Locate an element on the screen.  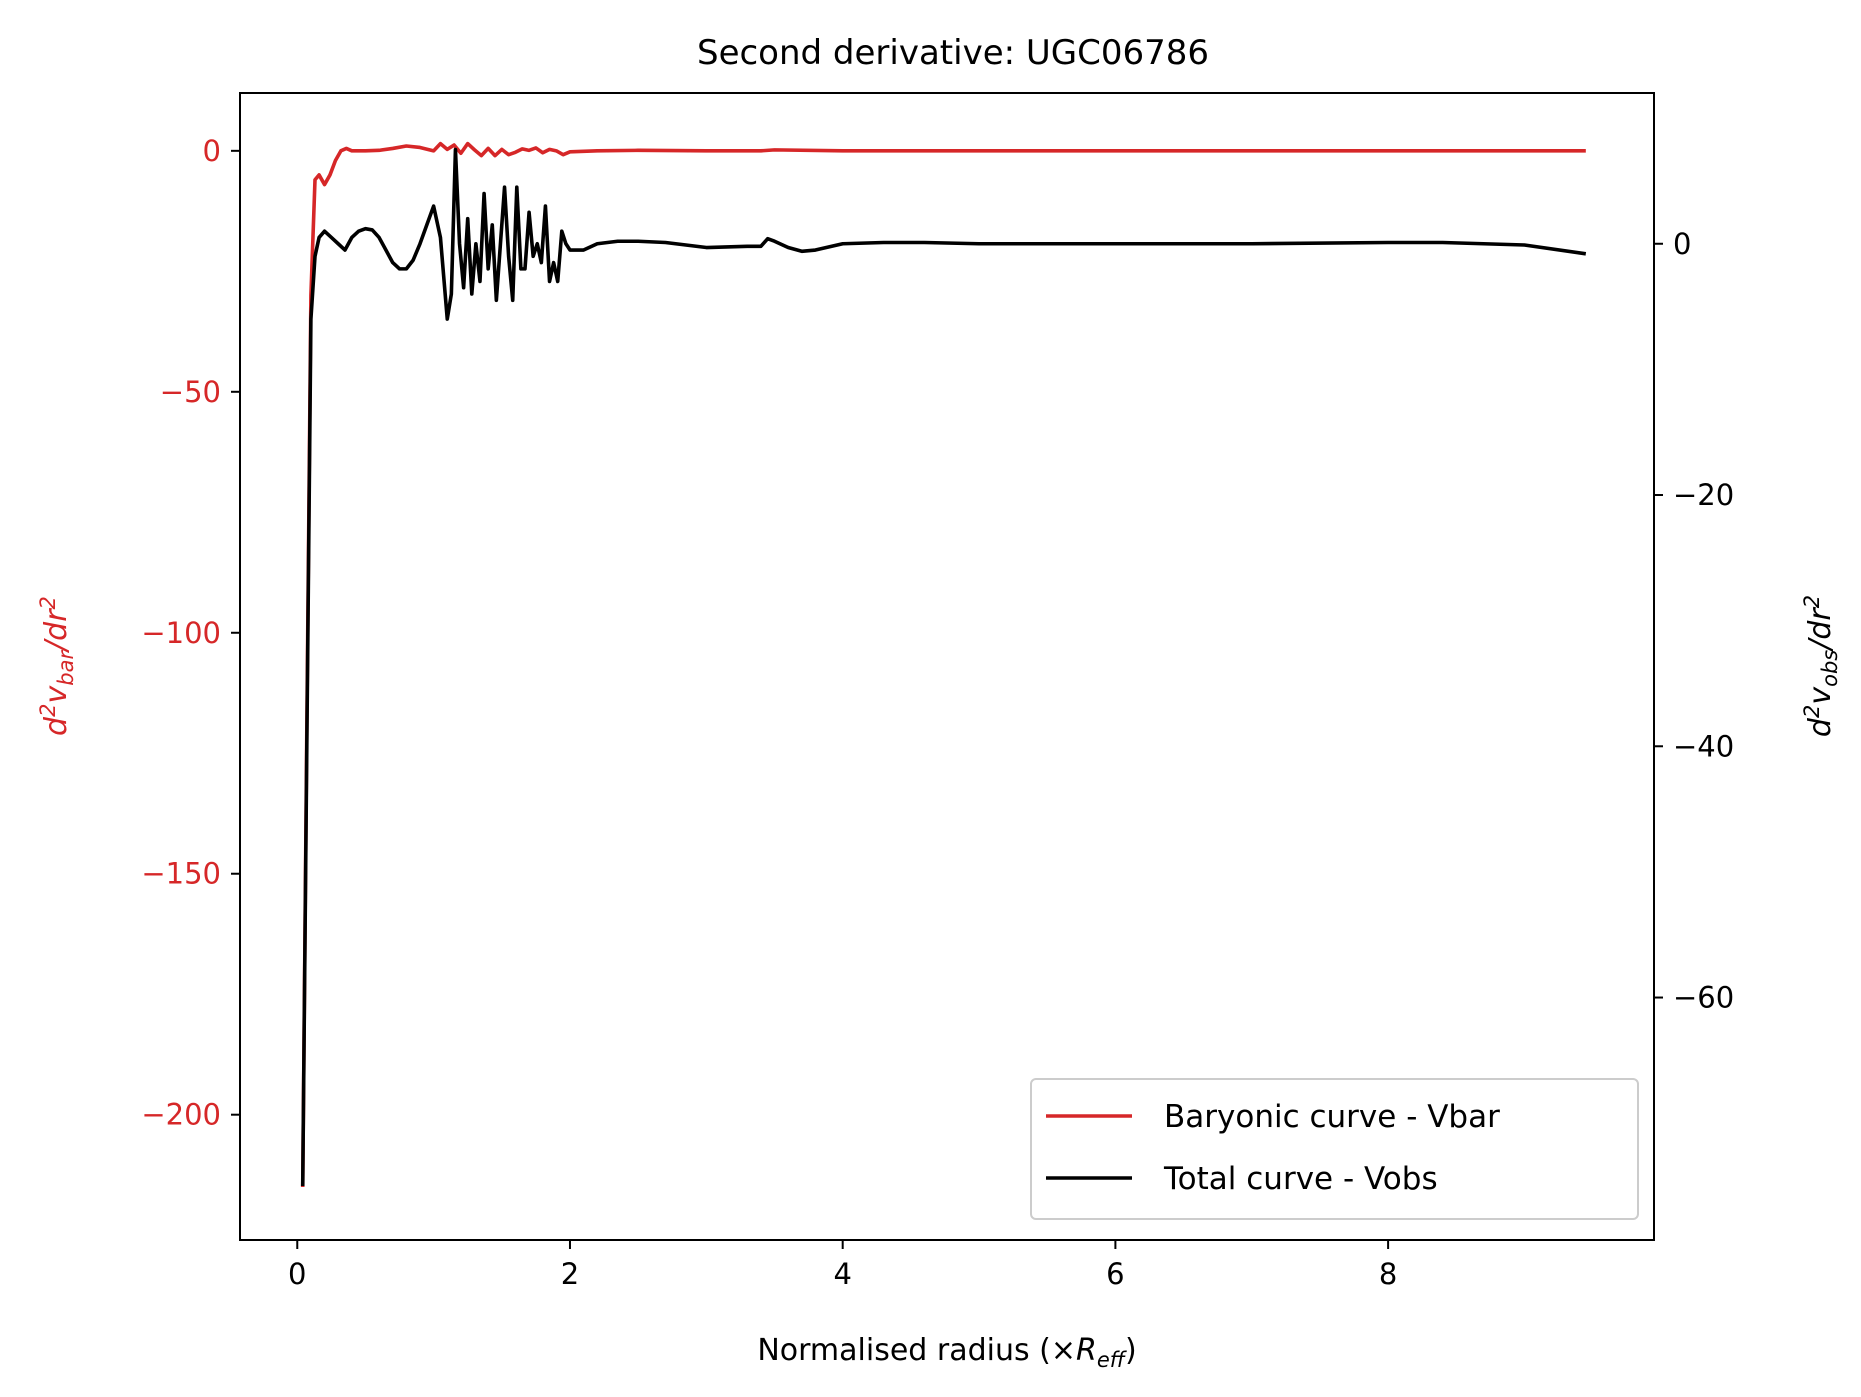
chart-title: Second derivative: UGC06786 is located at coordinates (953, 53).